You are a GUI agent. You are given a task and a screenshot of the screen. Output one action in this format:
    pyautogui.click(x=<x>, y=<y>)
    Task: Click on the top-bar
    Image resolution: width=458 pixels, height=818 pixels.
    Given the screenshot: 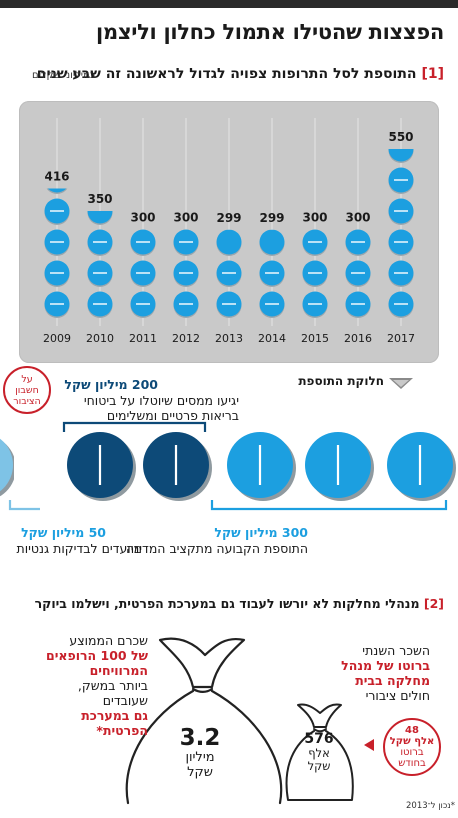 What is the action you would take?
    pyautogui.click(x=229, y=4)
    